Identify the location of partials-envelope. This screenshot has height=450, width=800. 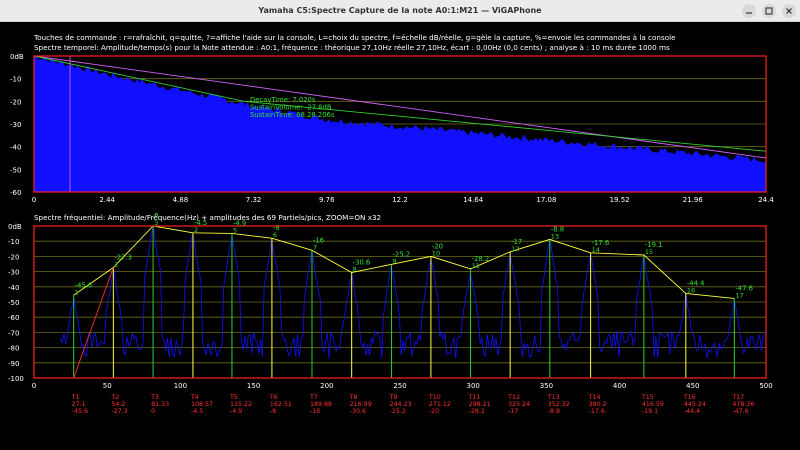
(404, 262).